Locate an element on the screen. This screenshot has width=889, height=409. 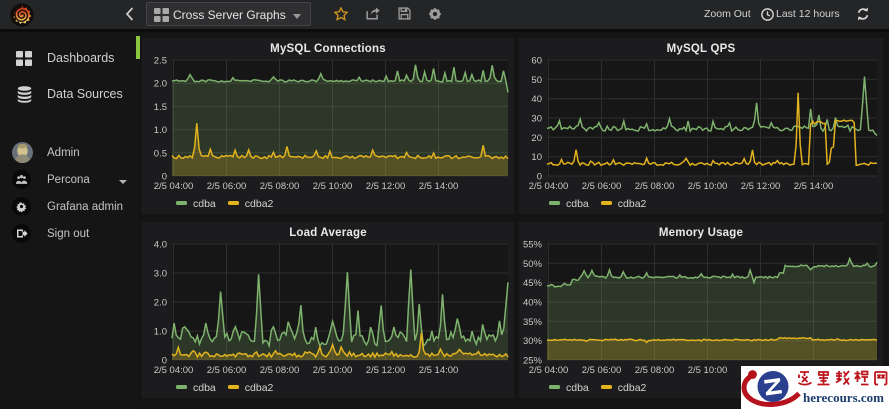
svg-text: 3.0 is located at coordinates (160, 274).